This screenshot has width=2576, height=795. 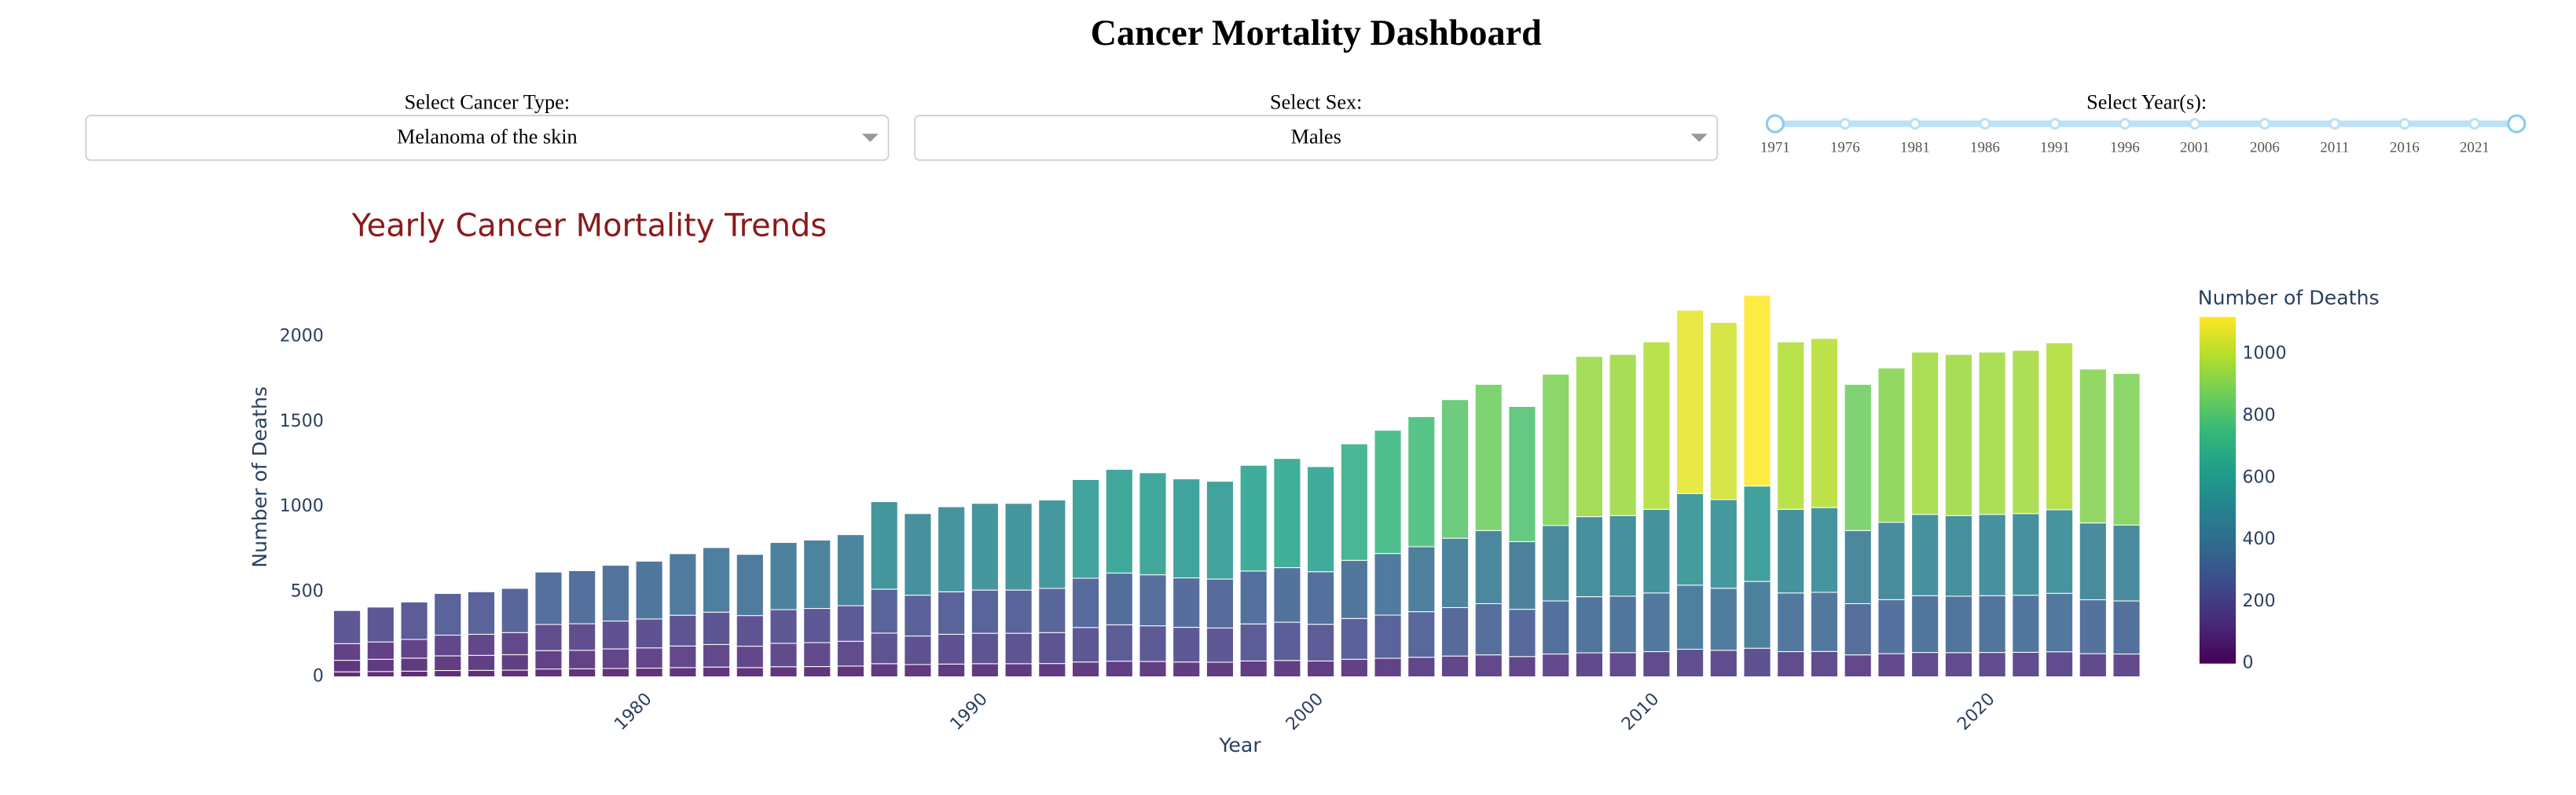 What do you see at coordinates (259, 477) in the screenshot?
I see `y-axis-title: Number of Deaths` at bounding box center [259, 477].